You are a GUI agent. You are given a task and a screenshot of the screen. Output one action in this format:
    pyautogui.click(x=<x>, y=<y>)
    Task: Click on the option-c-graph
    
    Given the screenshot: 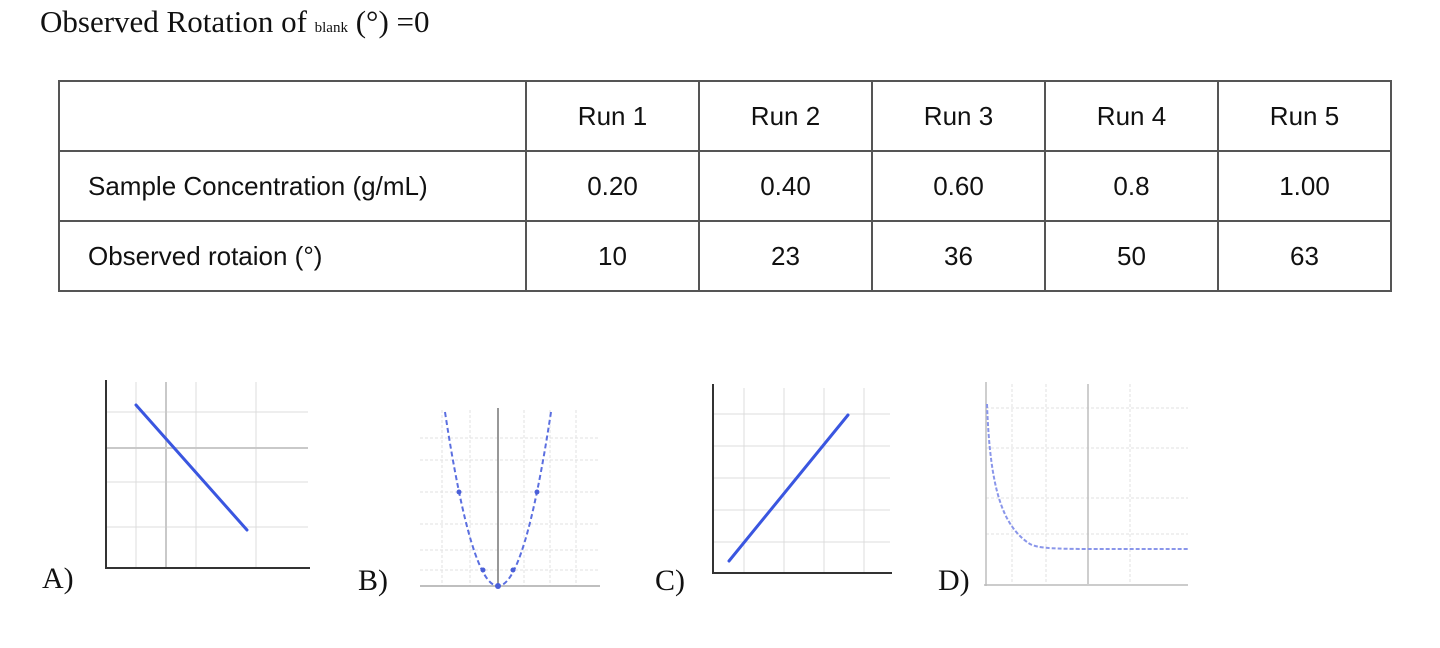 What is the action you would take?
    pyautogui.click(x=802, y=479)
    